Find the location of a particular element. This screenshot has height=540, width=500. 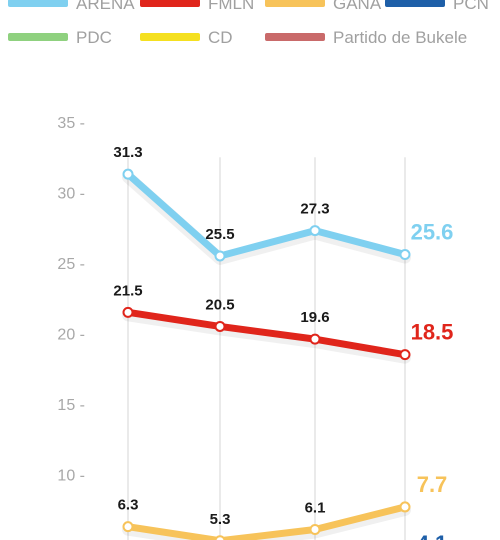

legend-swatch-gana is located at coordinates (295, 3).